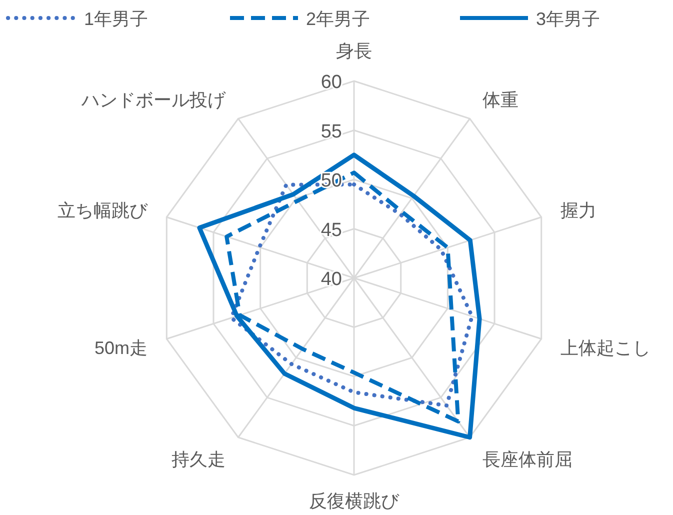  What do you see at coordinates (568, 19) in the screenshot?
I see `legend-label: 3年男子` at bounding box center [568, 19].